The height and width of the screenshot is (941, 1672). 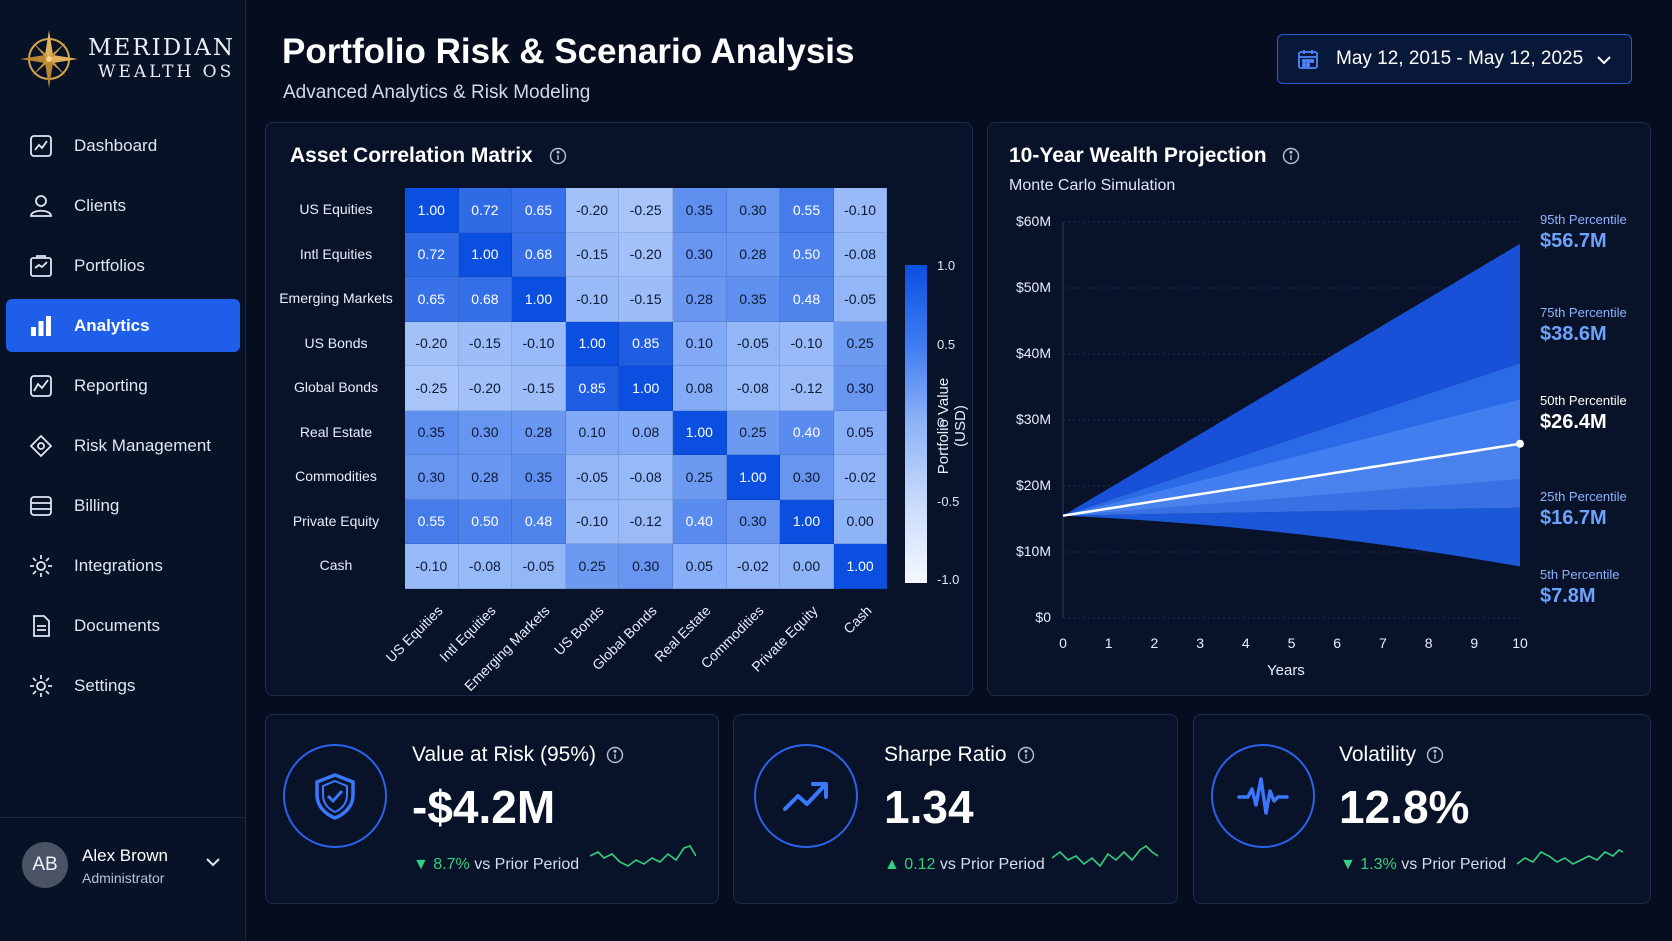 I want to click on sidebar-item-dashboard: Dashboard, so click(x=123, y=145).